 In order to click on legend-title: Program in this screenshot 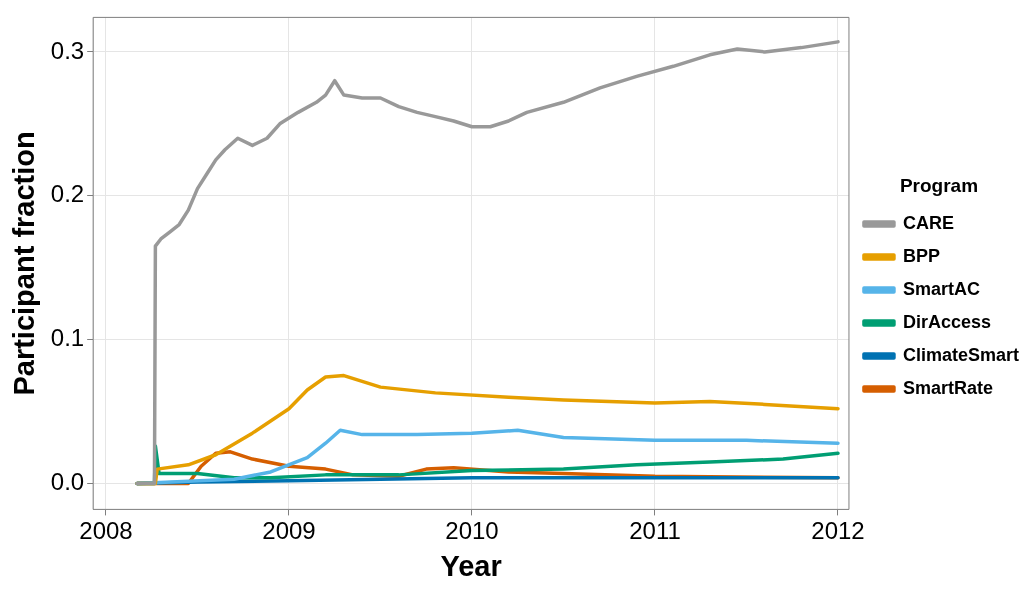, I will do `click(939, 185)`.